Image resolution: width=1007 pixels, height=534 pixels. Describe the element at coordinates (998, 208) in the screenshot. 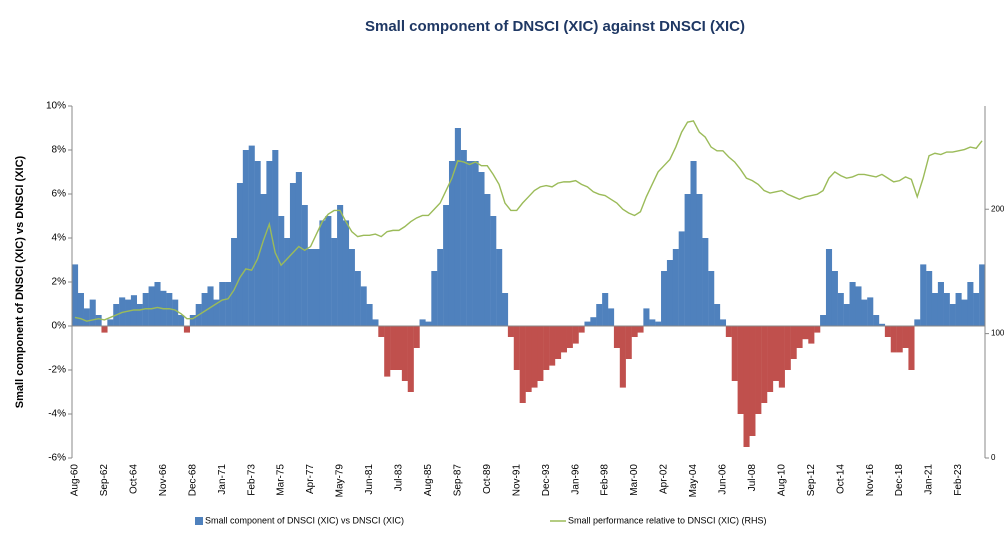

I see `y2-tick-label: 200` at that location.